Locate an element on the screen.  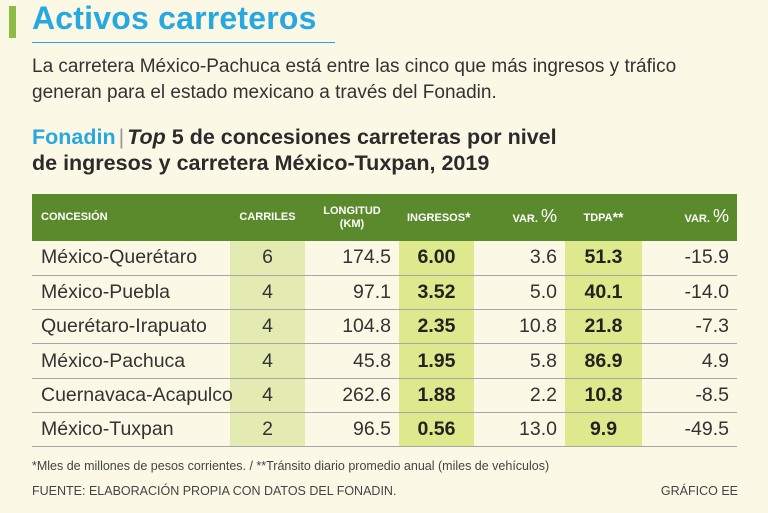
cell-concesion: Cuernavaca-Acapulco is located at coordinates (132, 395).